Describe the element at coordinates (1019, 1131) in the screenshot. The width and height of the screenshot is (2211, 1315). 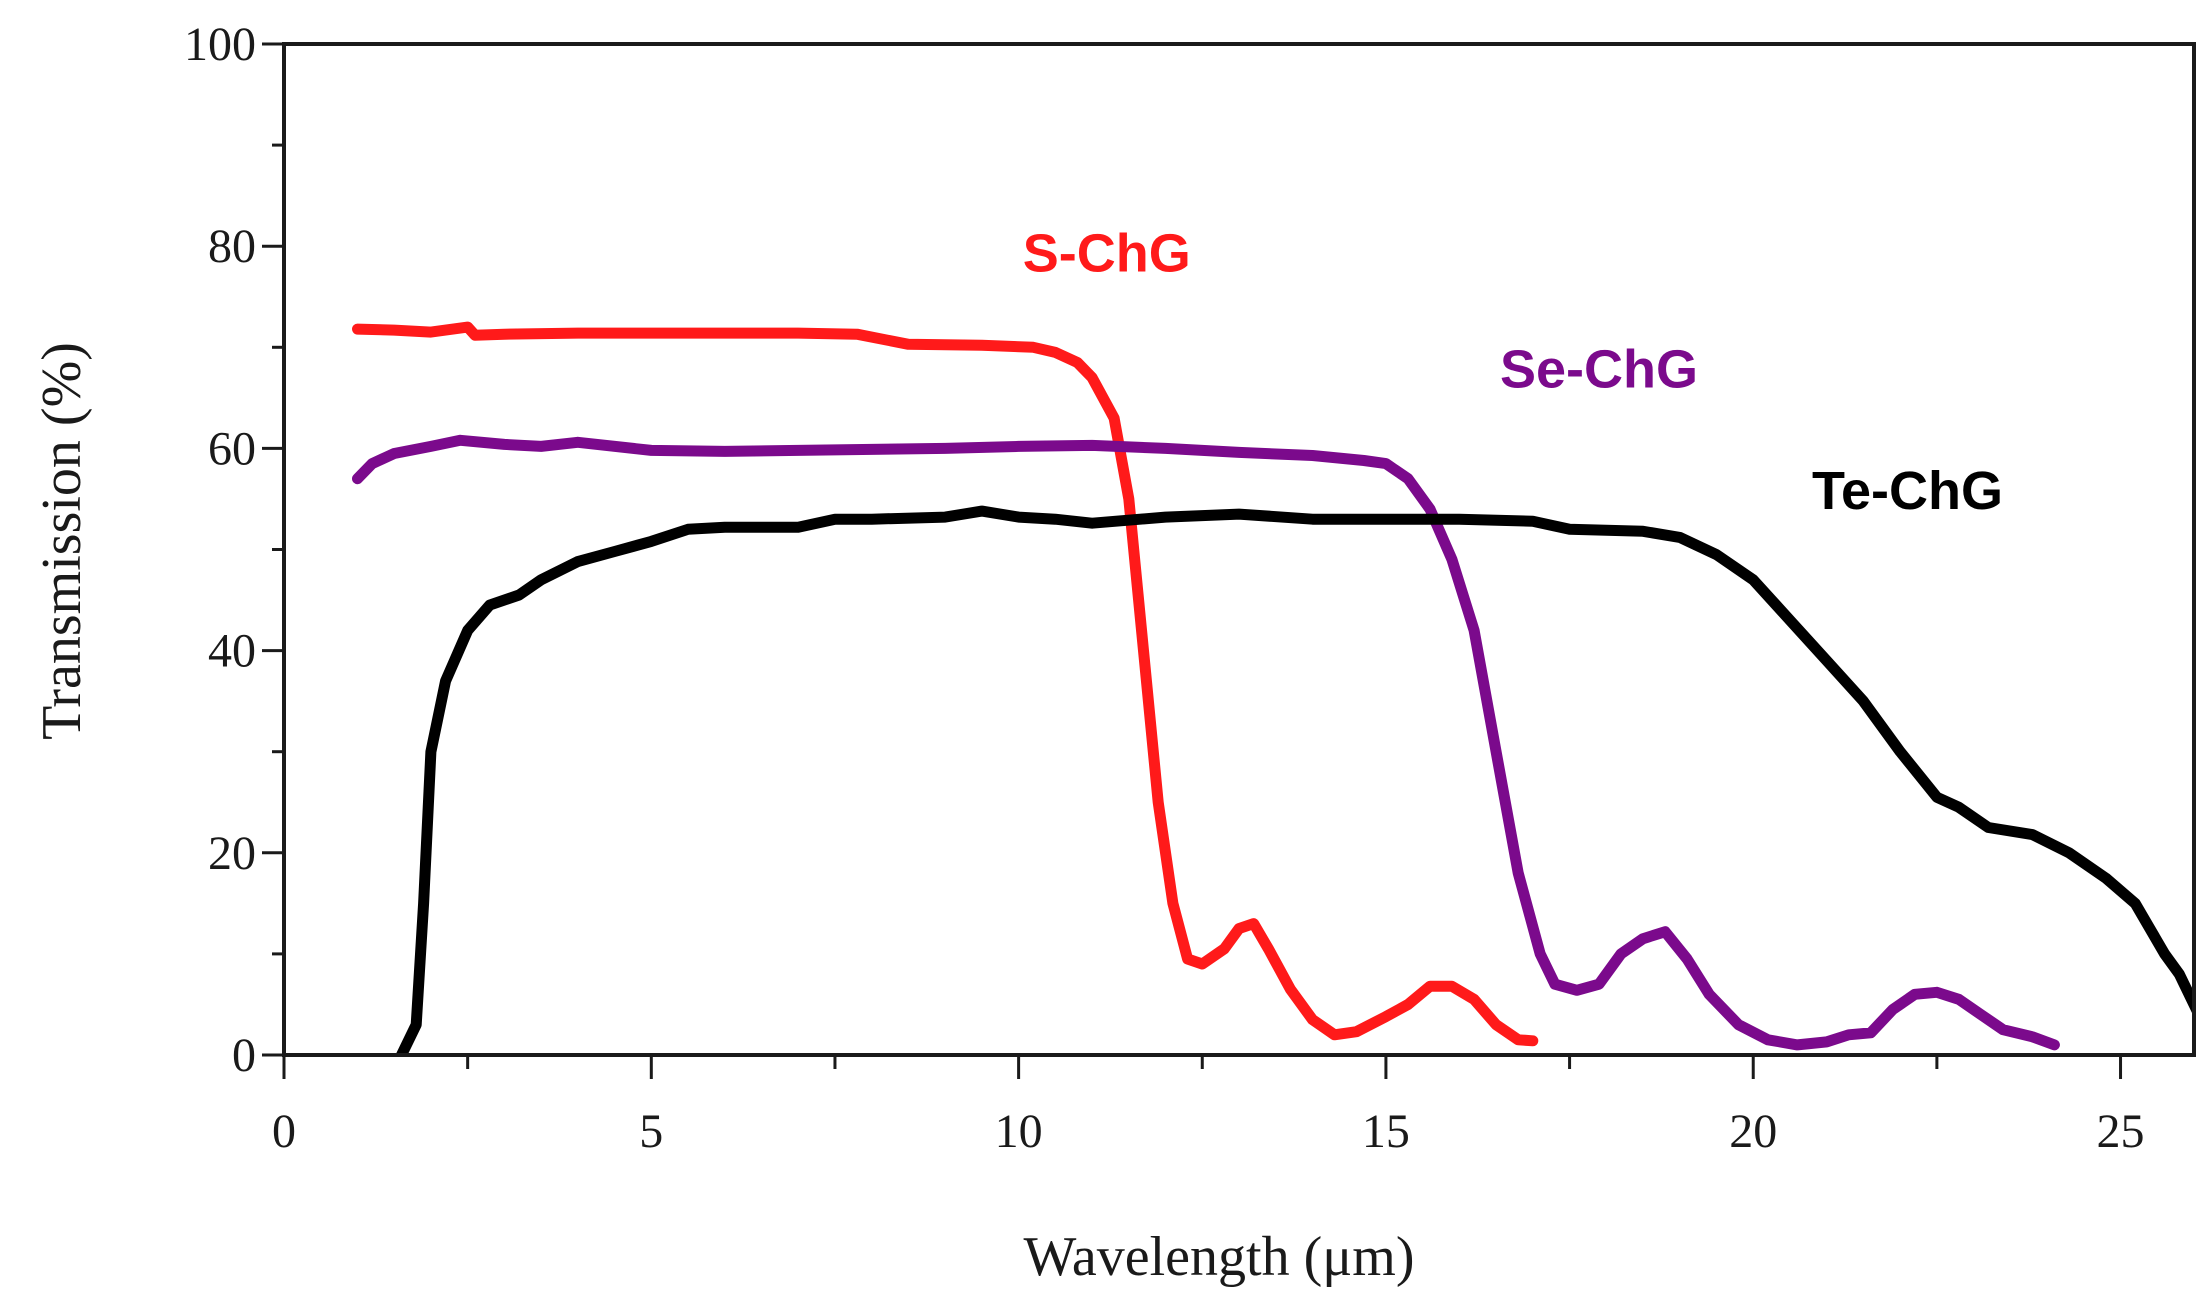
I see `x-tick-label: 10` at that location.